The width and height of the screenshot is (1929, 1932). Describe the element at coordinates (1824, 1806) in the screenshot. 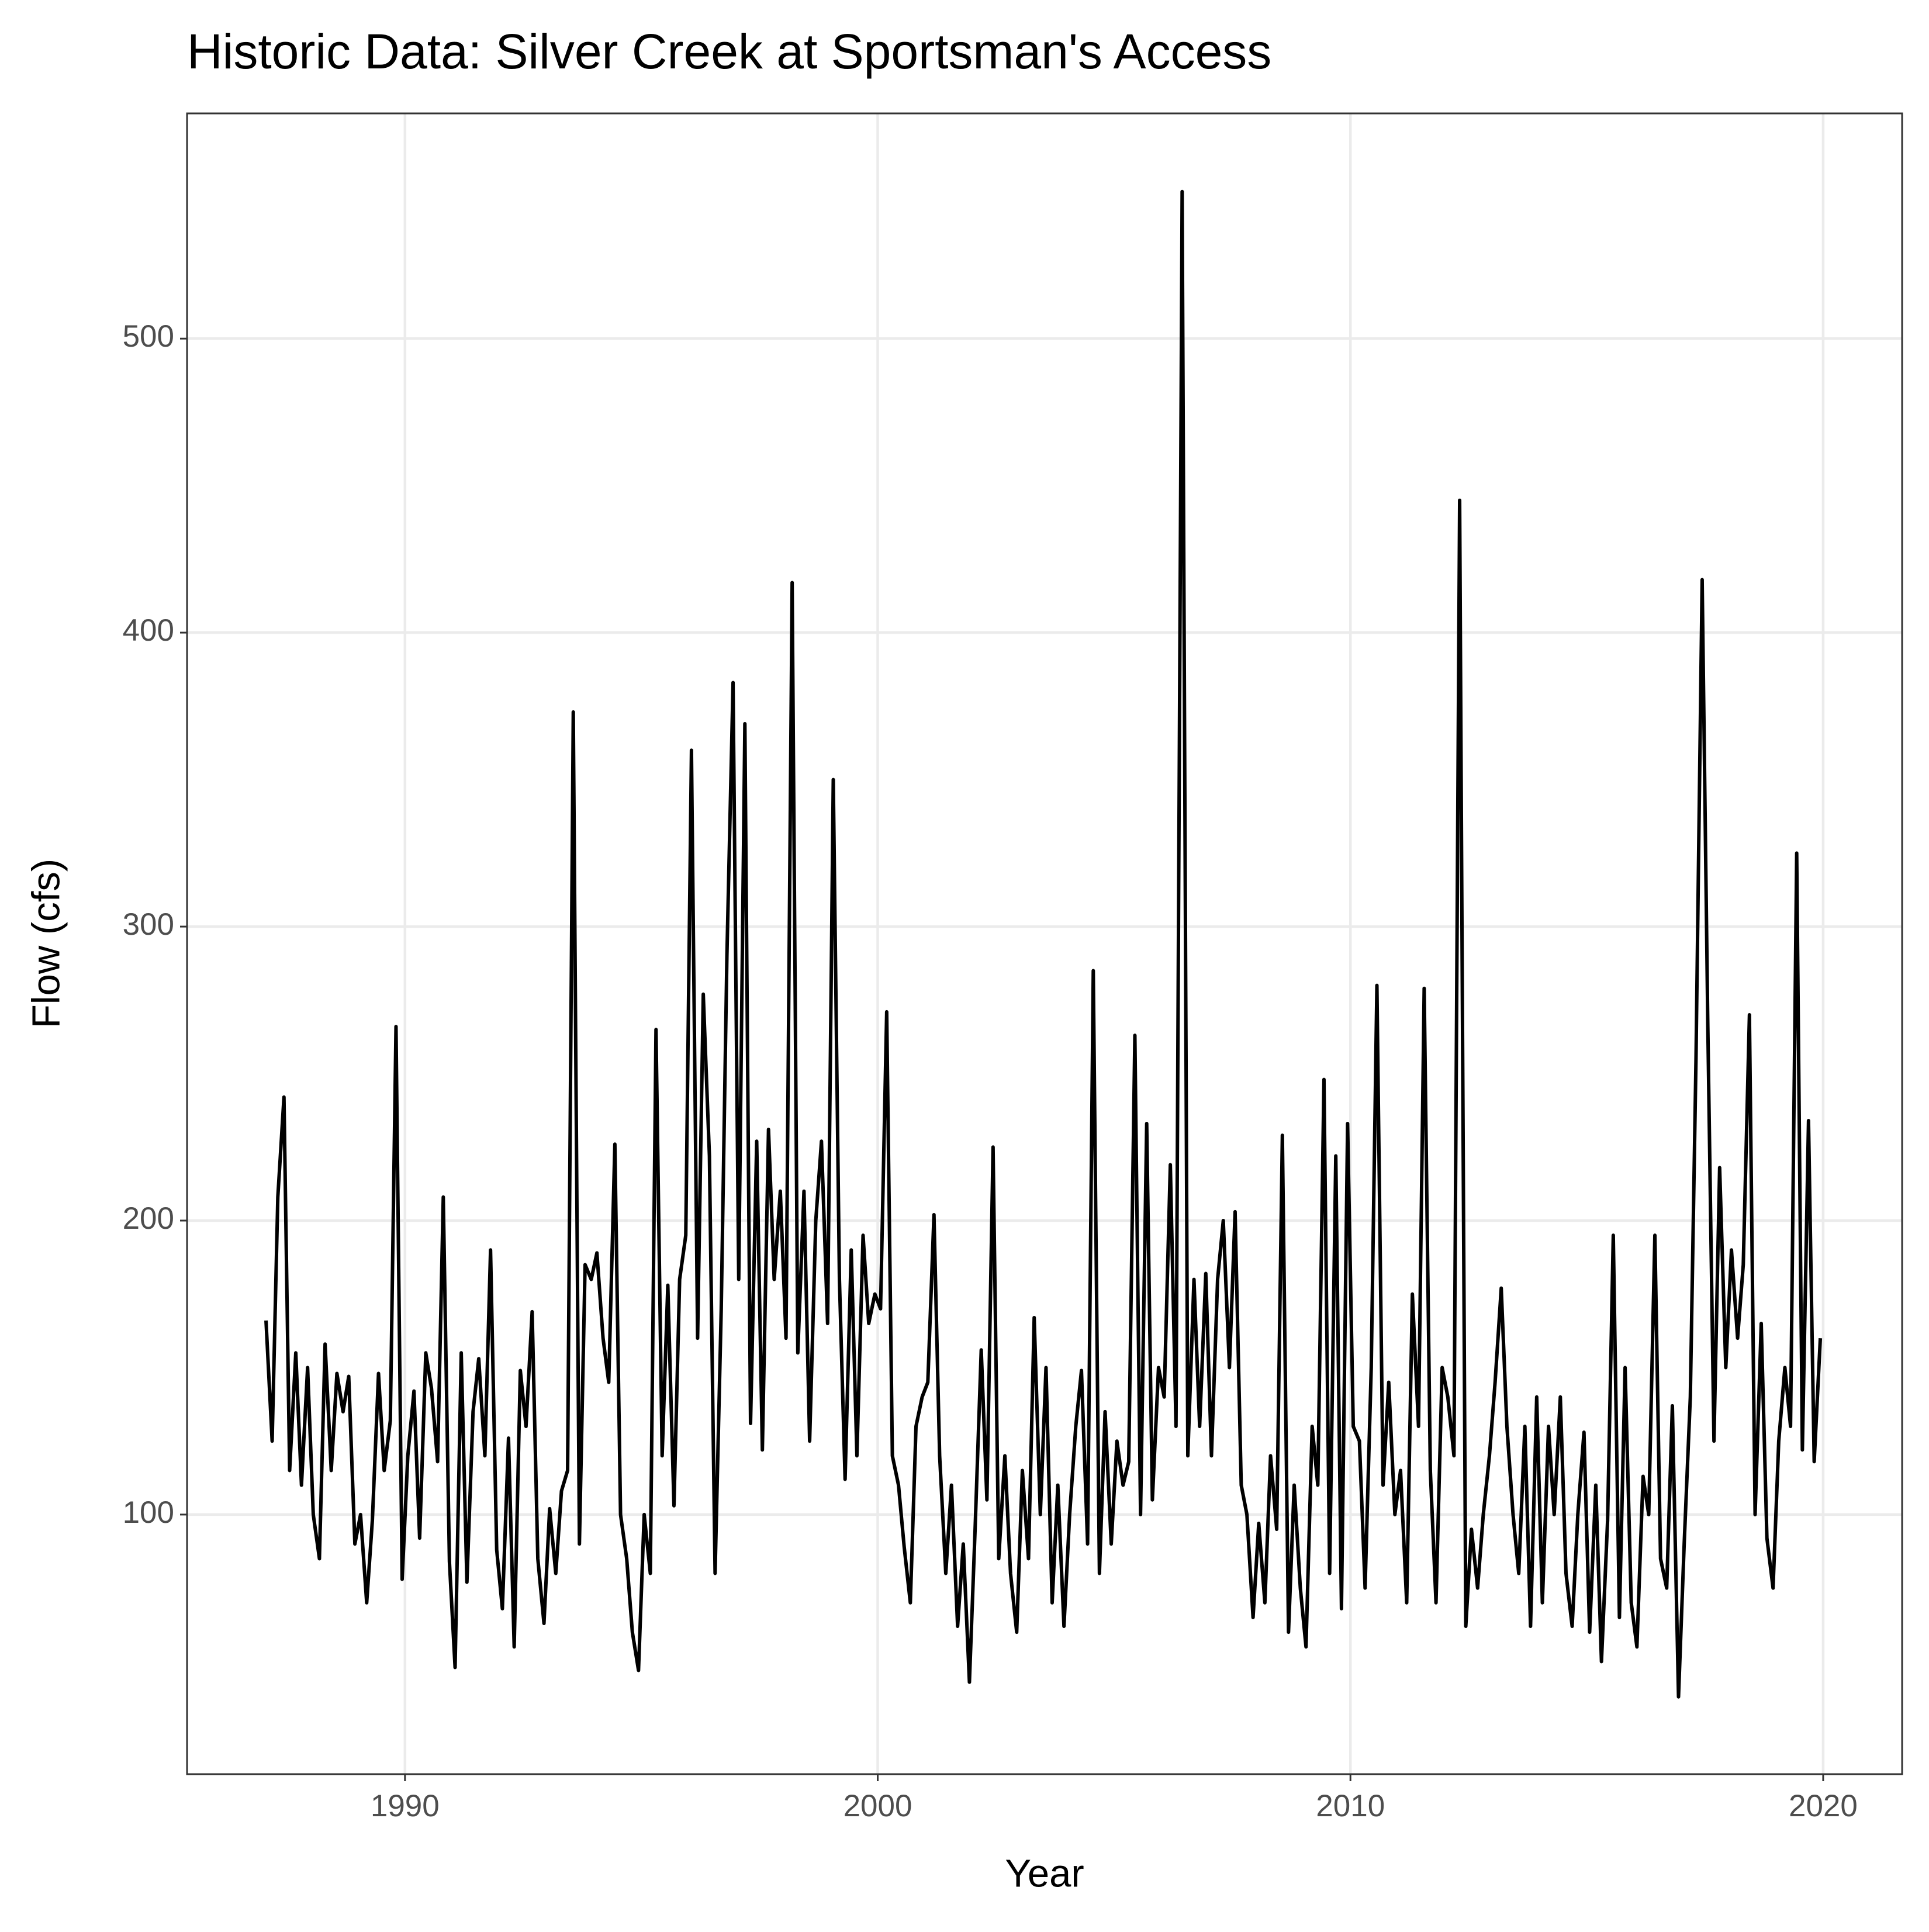

I see `x-tick-label: 2020` at that location.